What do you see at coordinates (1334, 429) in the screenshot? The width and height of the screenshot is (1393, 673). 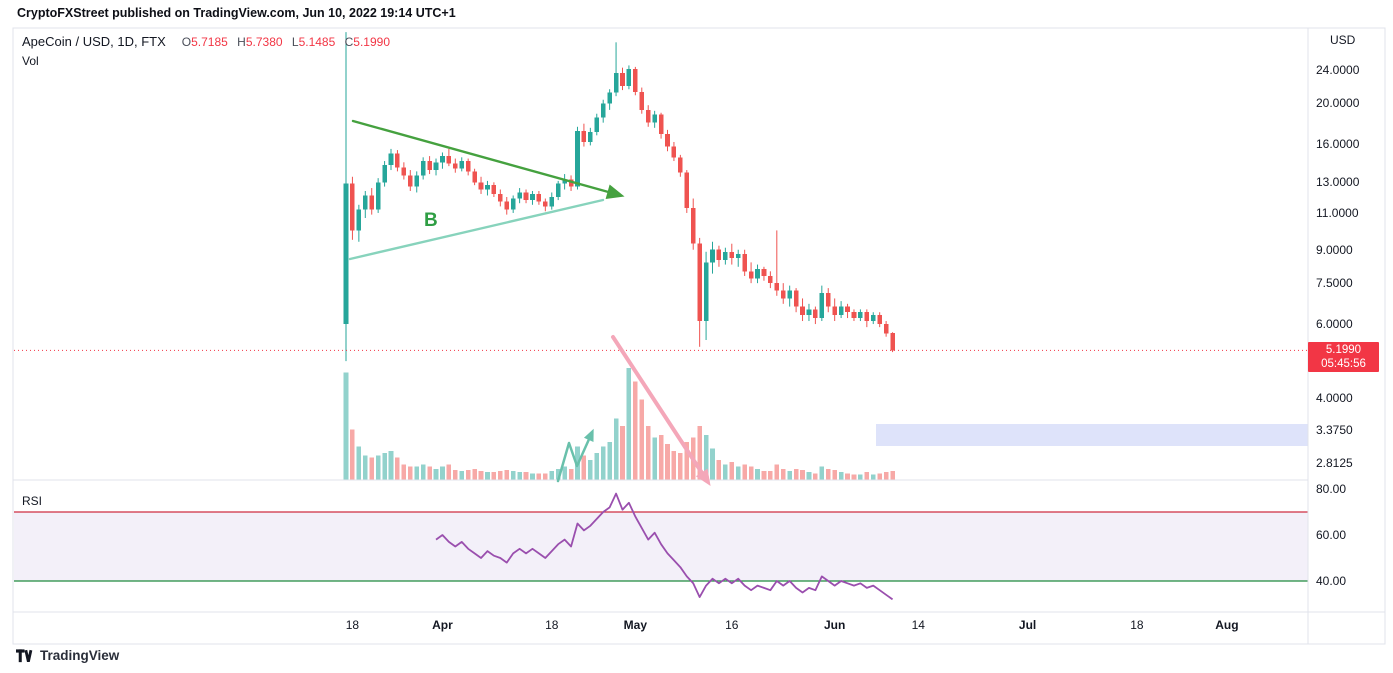 I see `price-tick-label: 3.3750` at bounding box center [1334, 429].